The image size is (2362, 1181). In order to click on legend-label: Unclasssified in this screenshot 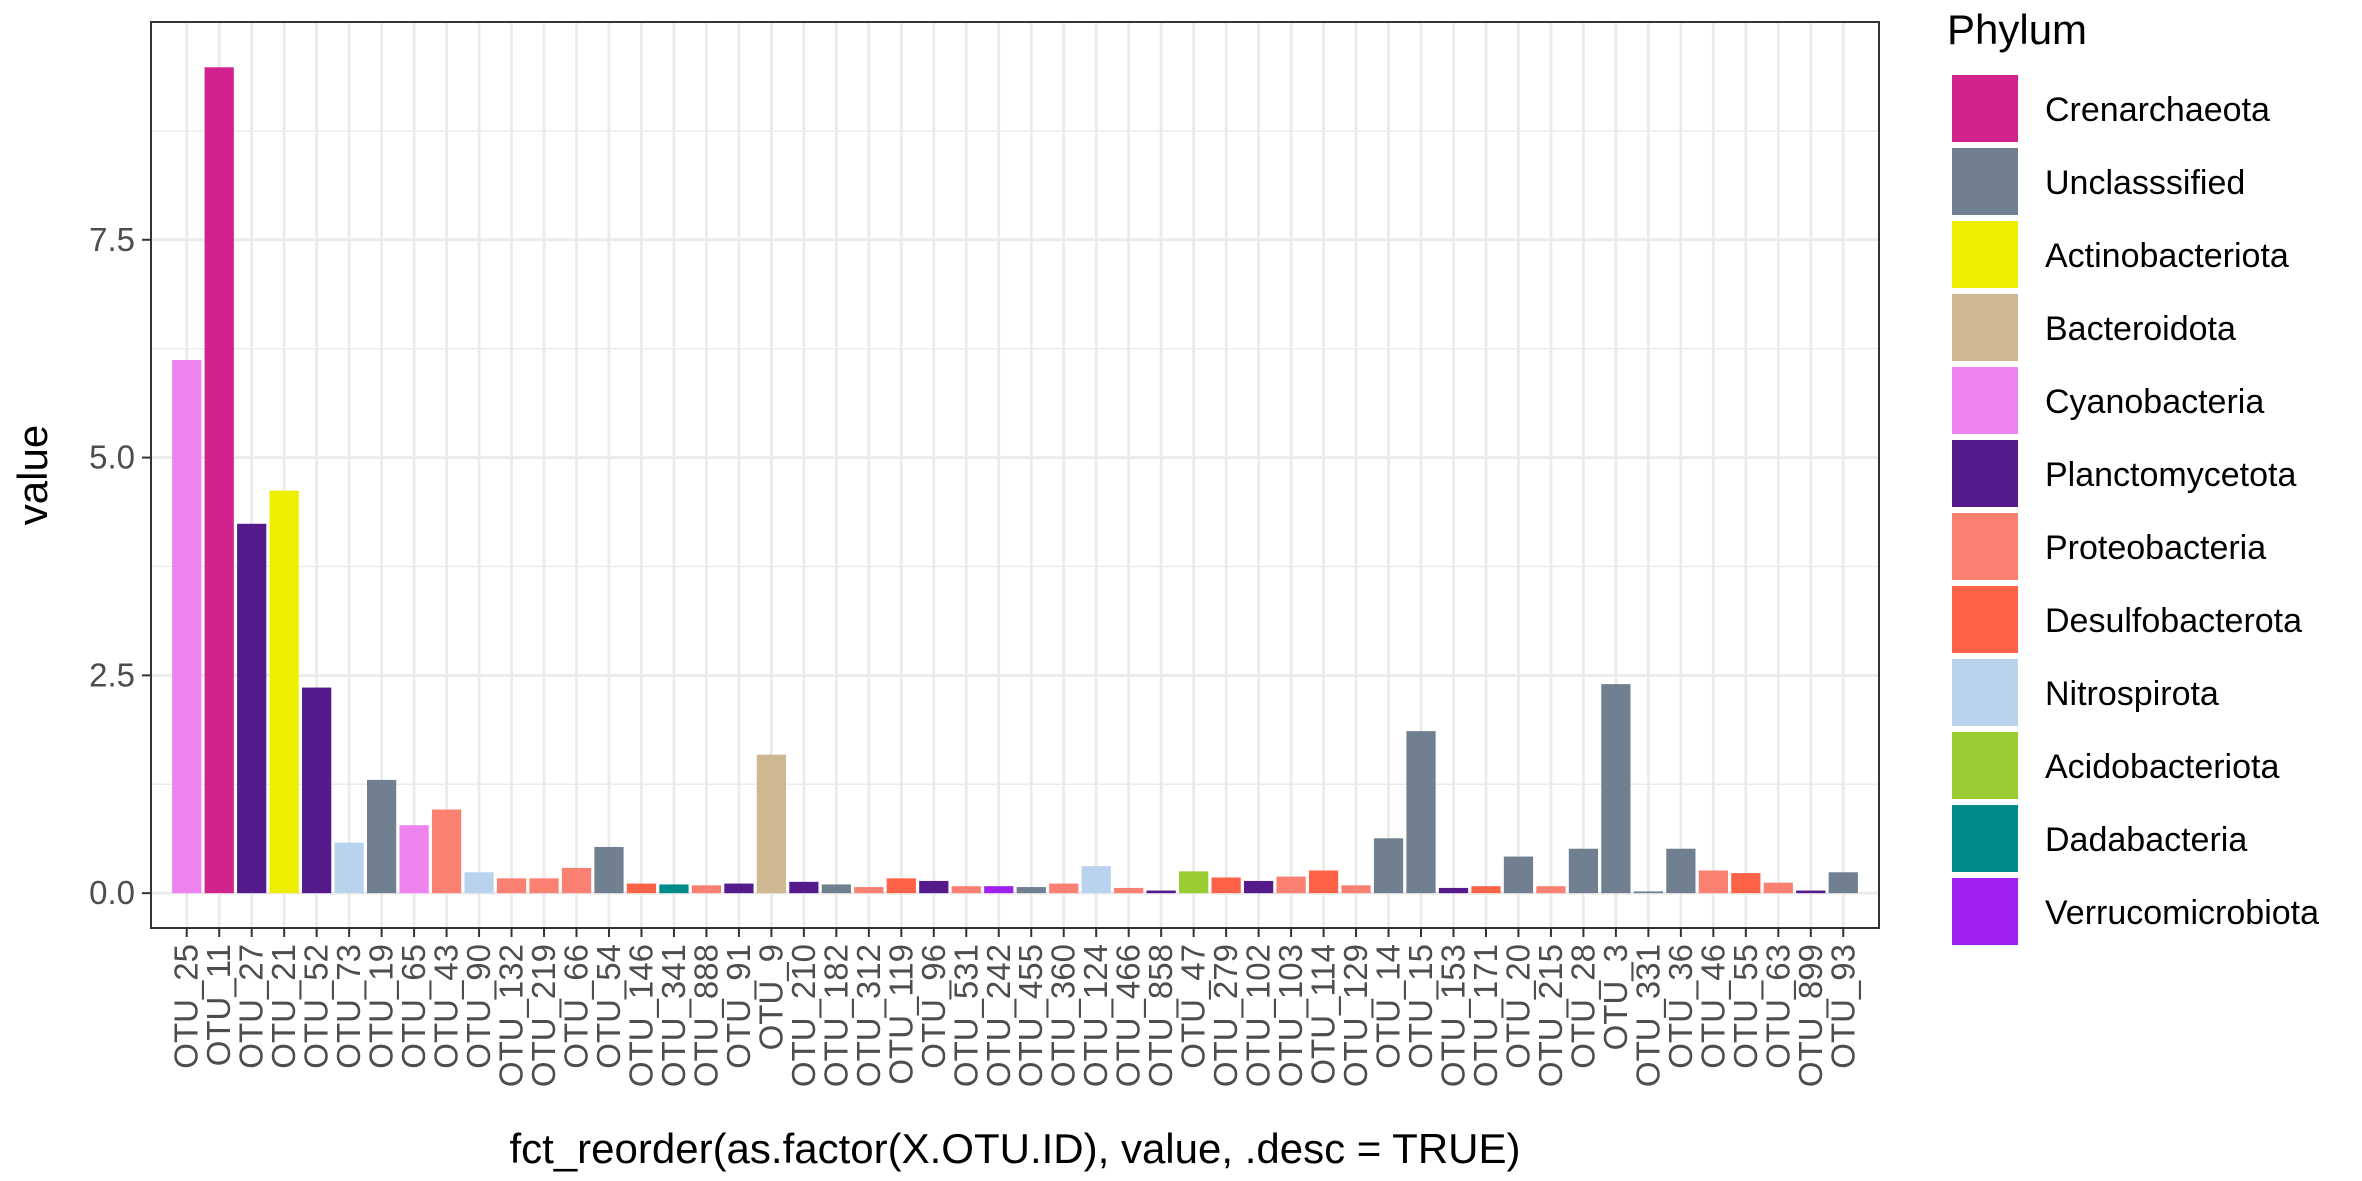, I will do `click(2145, 183)`.